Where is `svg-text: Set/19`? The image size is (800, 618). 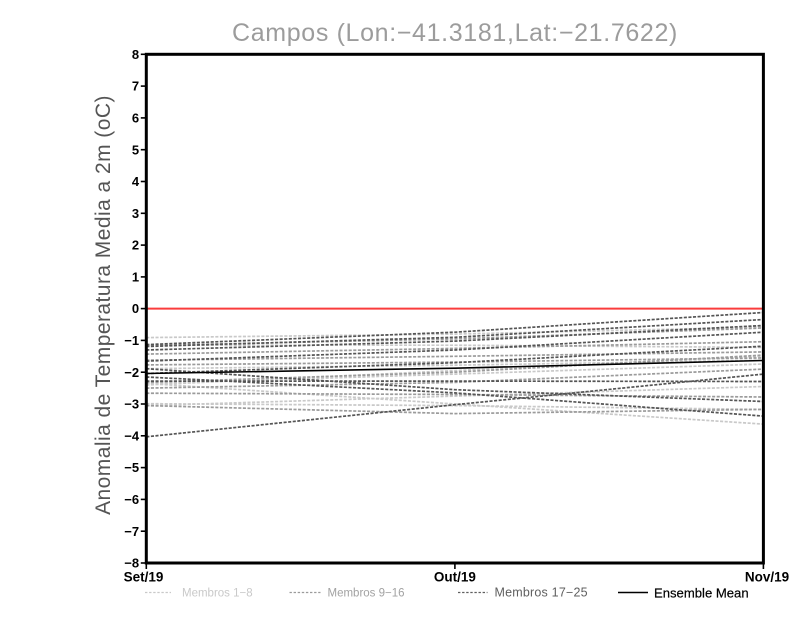 svg-text: Set/19 is located at coordinates (144, 577).